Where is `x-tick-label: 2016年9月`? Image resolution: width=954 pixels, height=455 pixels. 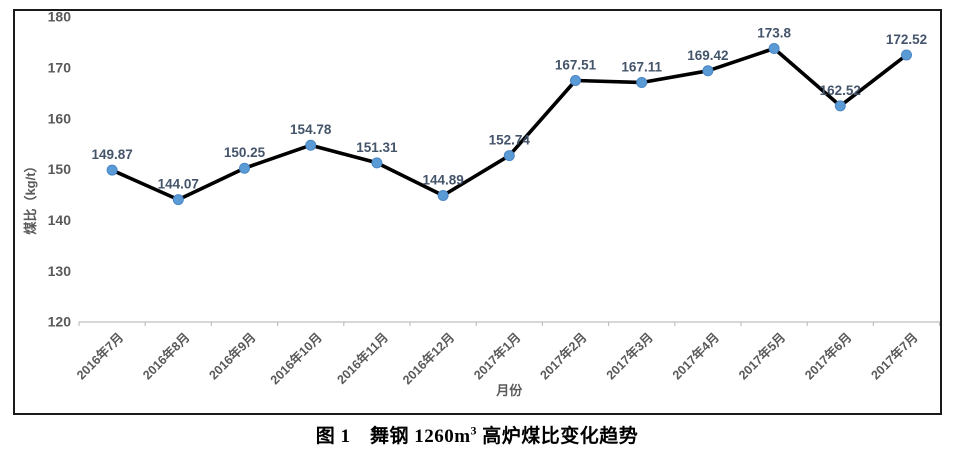 x-tick-label: 2016年9月 is located at coordinates (232, 356).